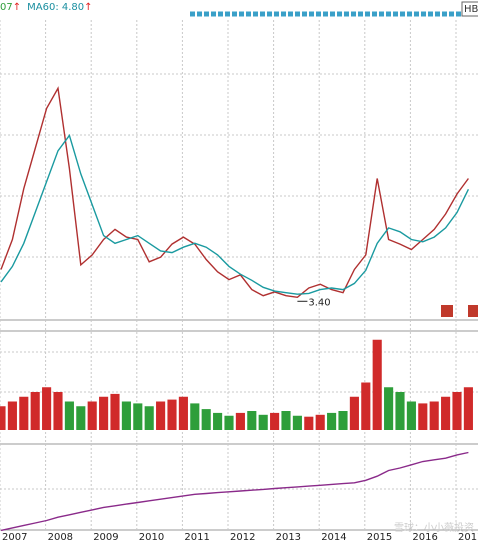 The height and width of the screenshot is (544, 478). I want to click on x-tick-label: 2011, so click(196, 537).